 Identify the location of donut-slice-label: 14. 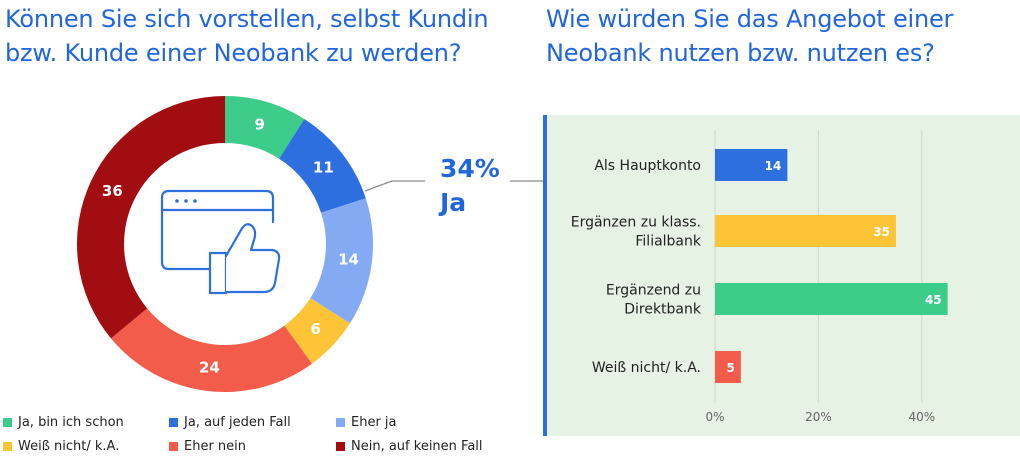
(348, 260).